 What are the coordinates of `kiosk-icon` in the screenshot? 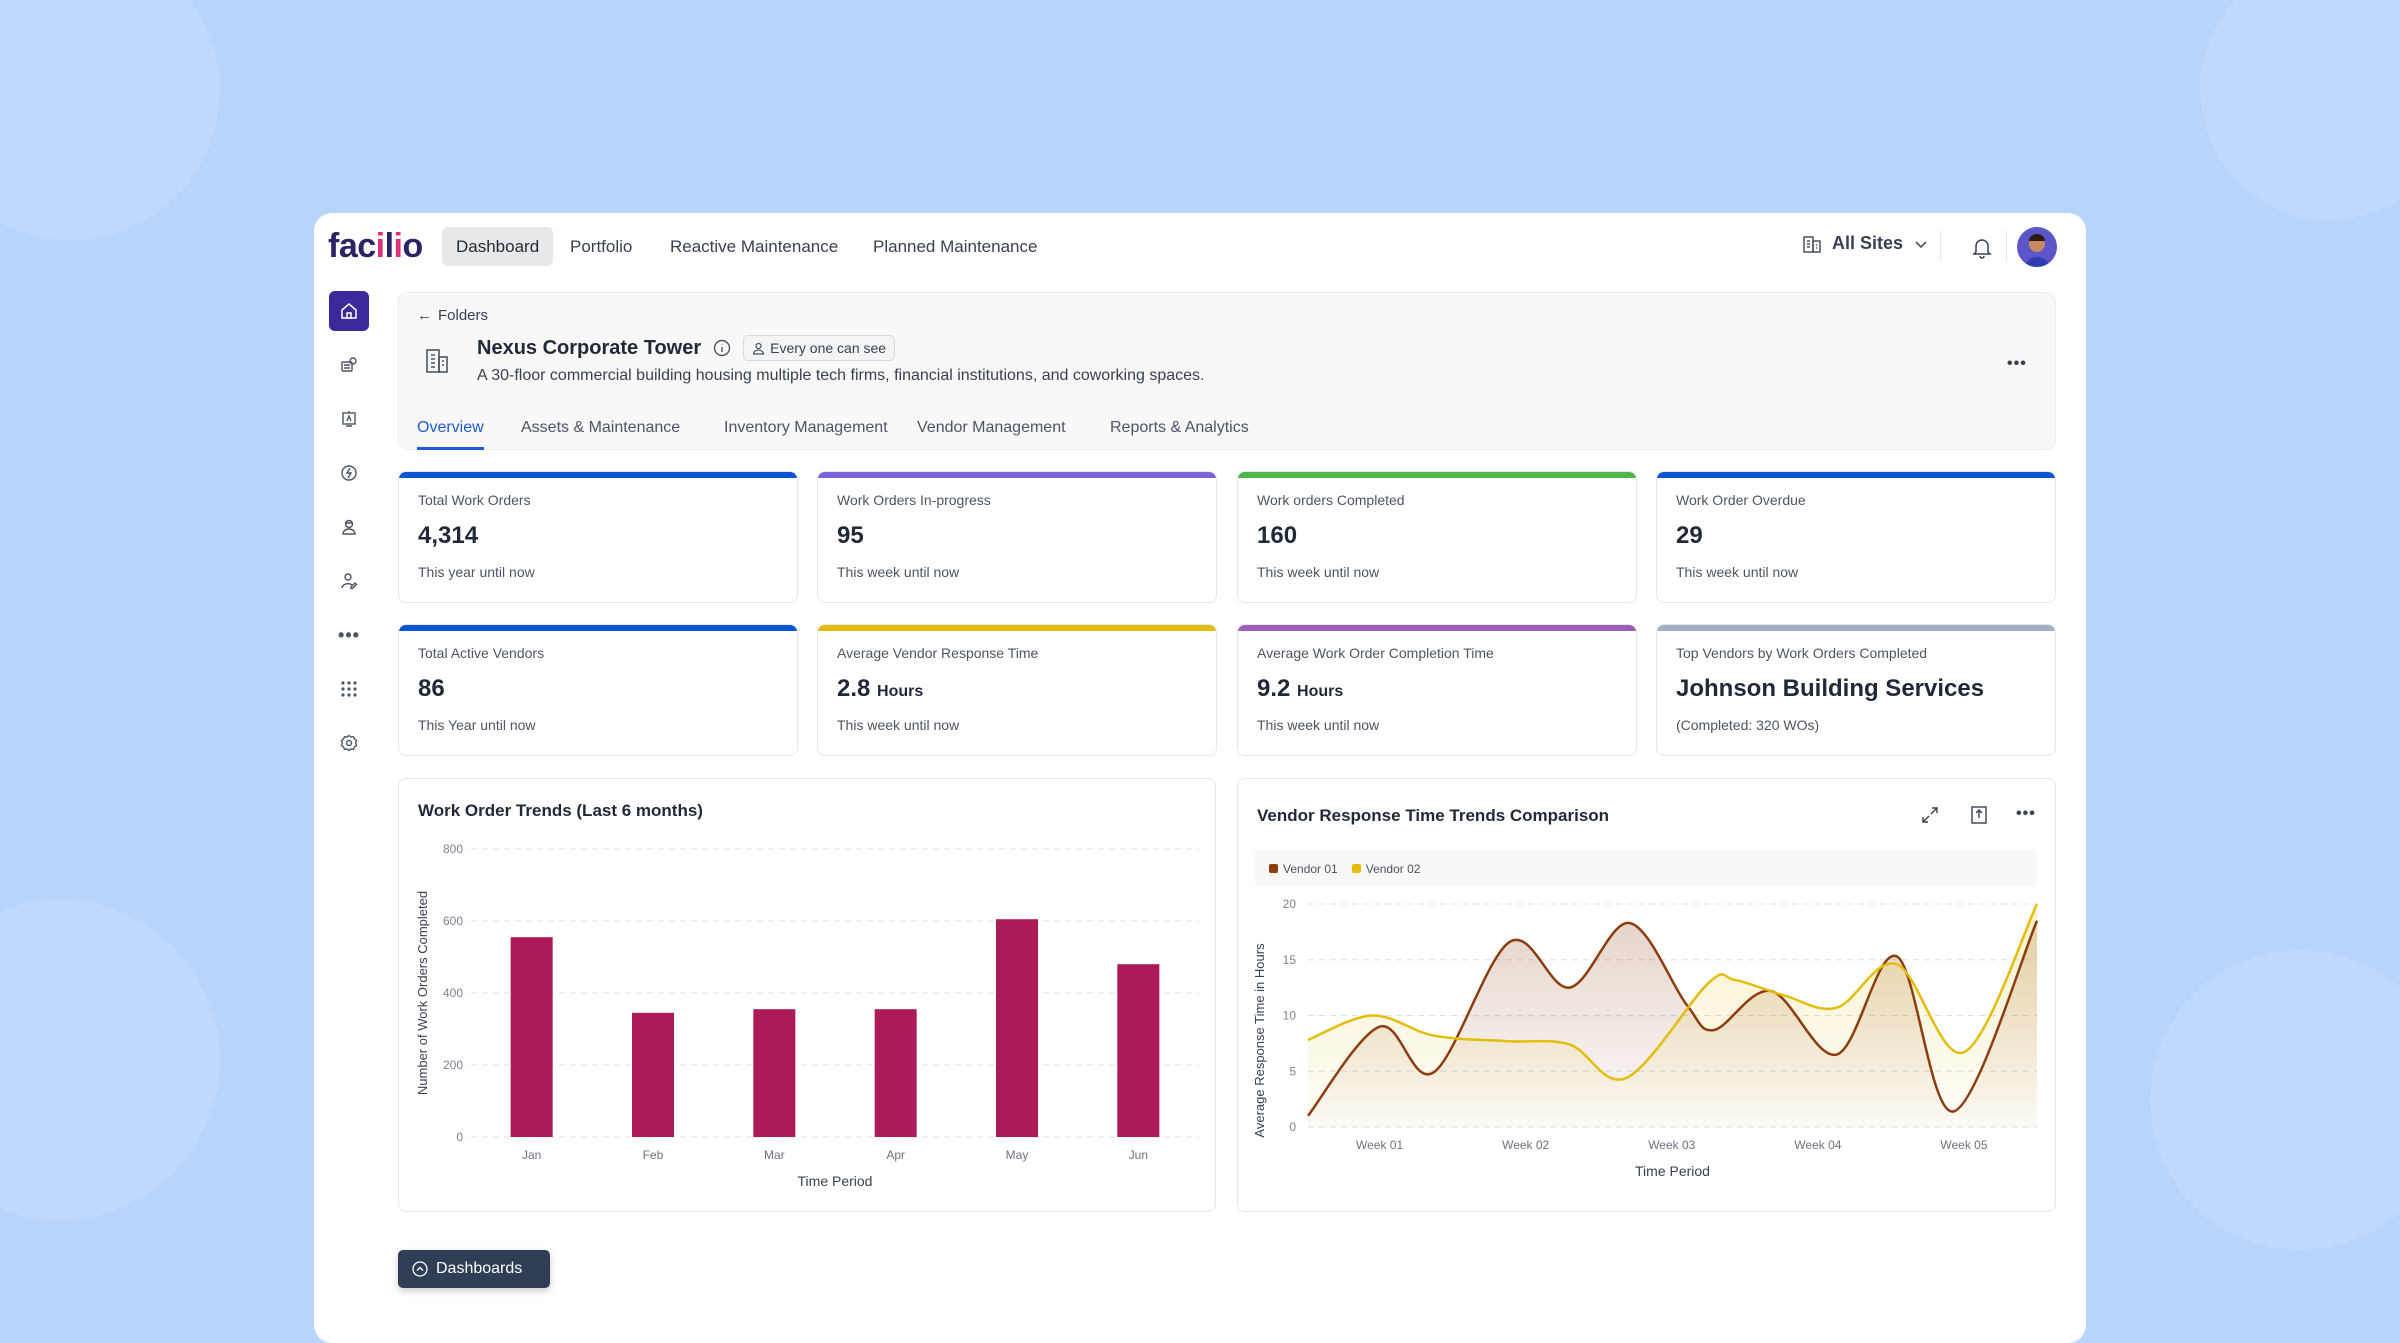 It's located at (349, 419).